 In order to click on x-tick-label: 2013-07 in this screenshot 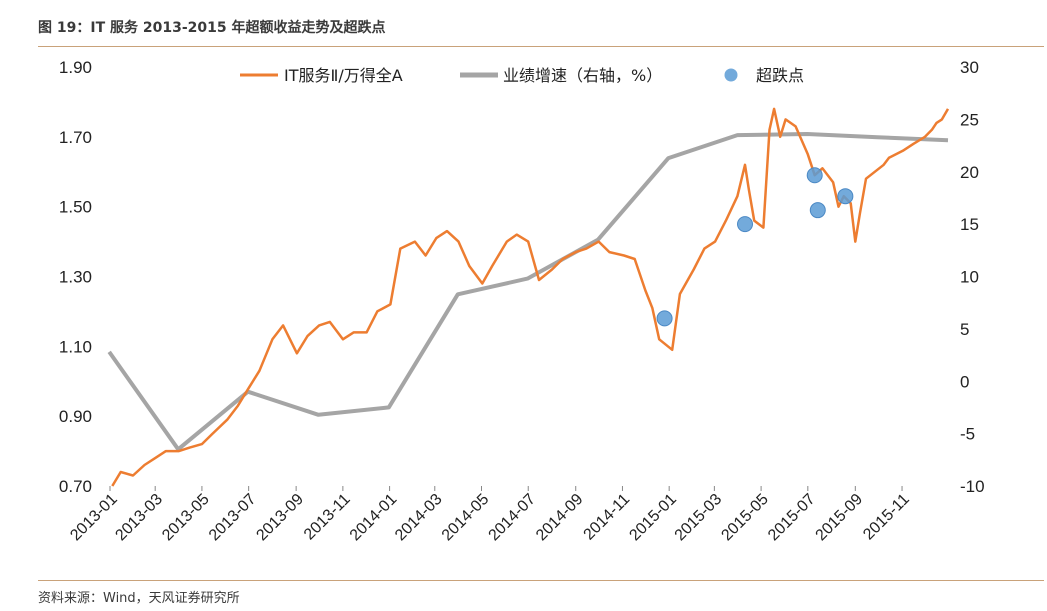, I will do `click(233, 518)`.